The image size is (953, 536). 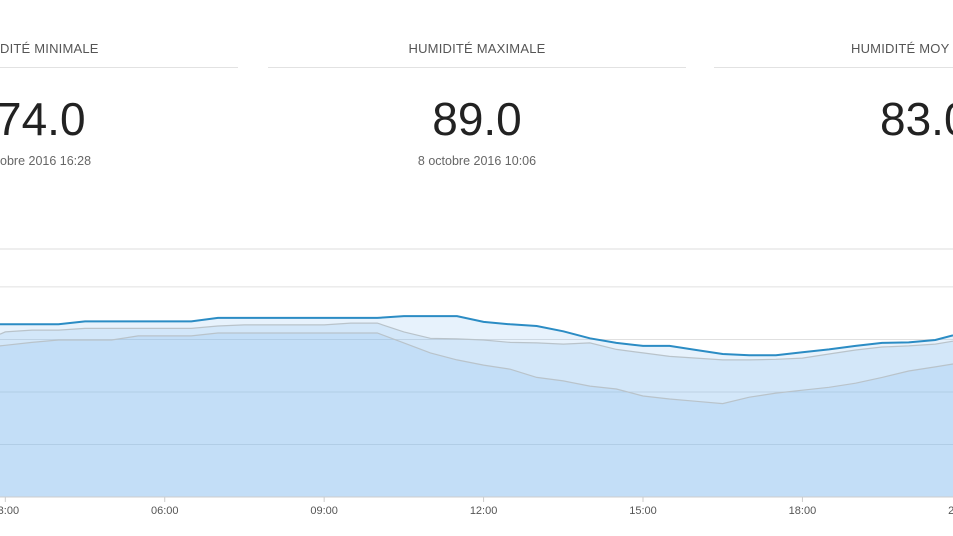 I want to click on x-tick-label: 12:00, so click(x=484, y=511).